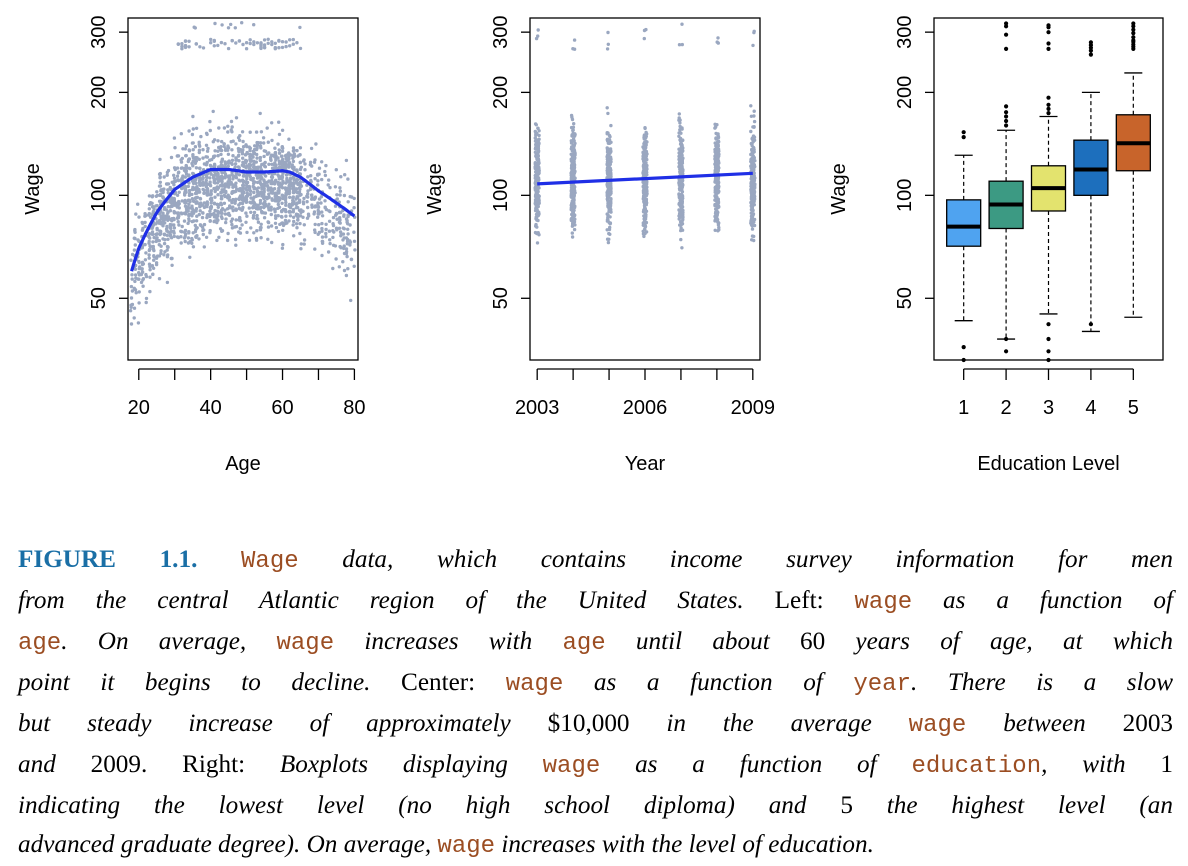 This screenshot has height=866, width=1188. What do you see at coordinates (438, 682) in the screenshot?
I see `caption-text: Center:` at bounding box center [438, 682].